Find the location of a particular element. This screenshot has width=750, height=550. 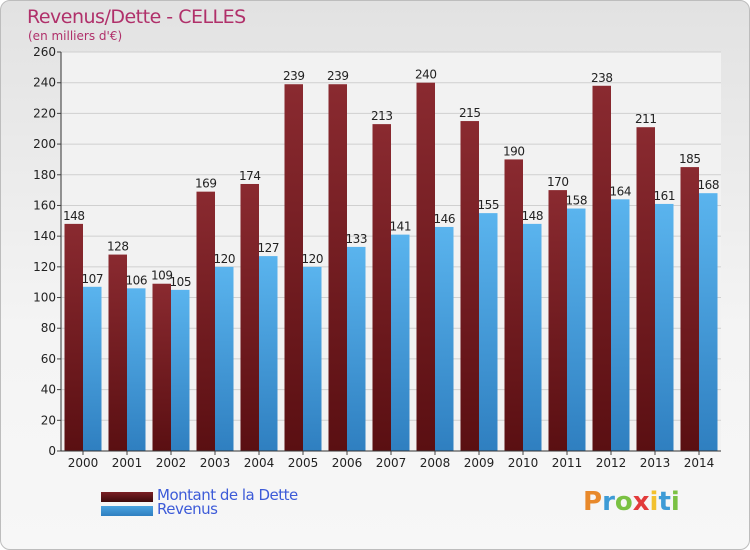

data-label-debt: 213 is located at coordinates (381, 116).